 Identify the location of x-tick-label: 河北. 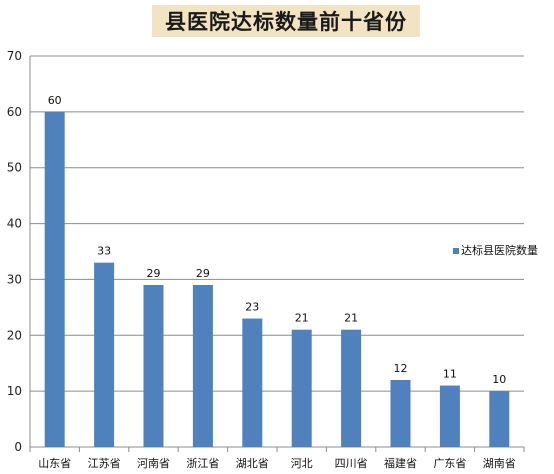
(302, 463).